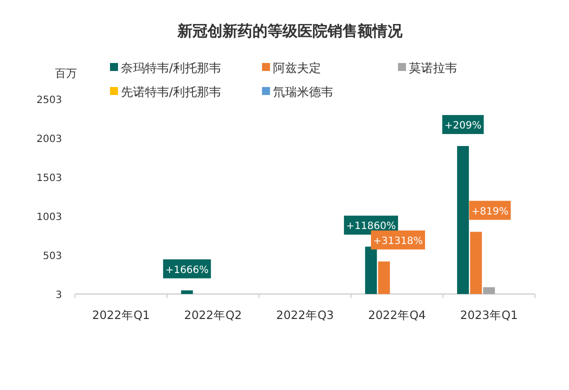  Describe the element at coordinates (59, 295) in the screenshot. I see `y-tick-label: 3` at that location.